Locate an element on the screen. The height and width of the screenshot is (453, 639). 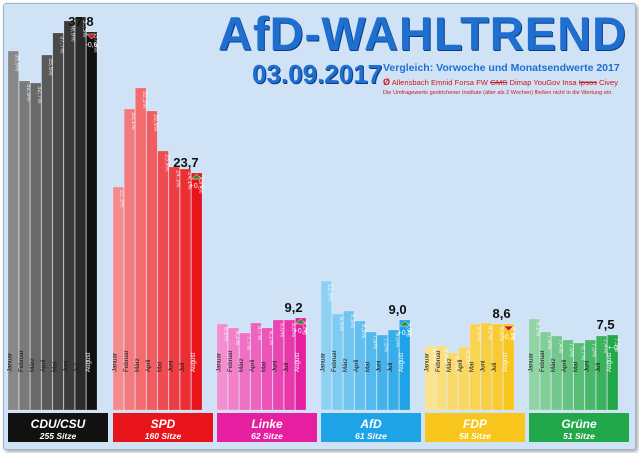
bar-value-label: 7,7% is located at coordinates (248, 343).